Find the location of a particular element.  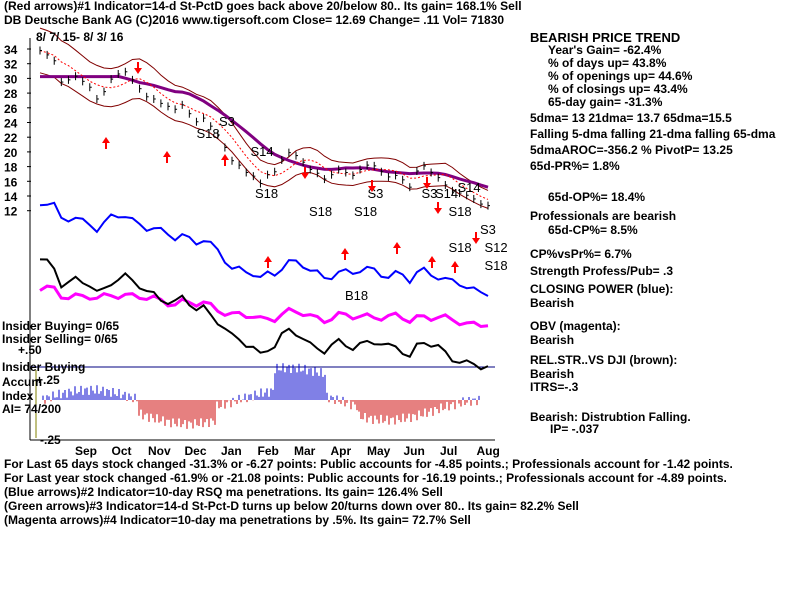

closing-power-line is located at coordinates (264, 249).